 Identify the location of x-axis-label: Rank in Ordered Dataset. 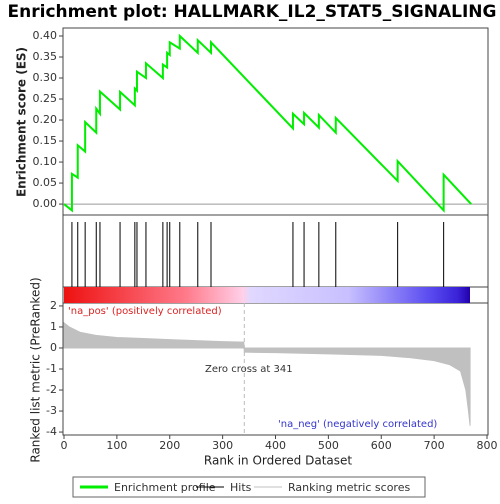
(278, 461).